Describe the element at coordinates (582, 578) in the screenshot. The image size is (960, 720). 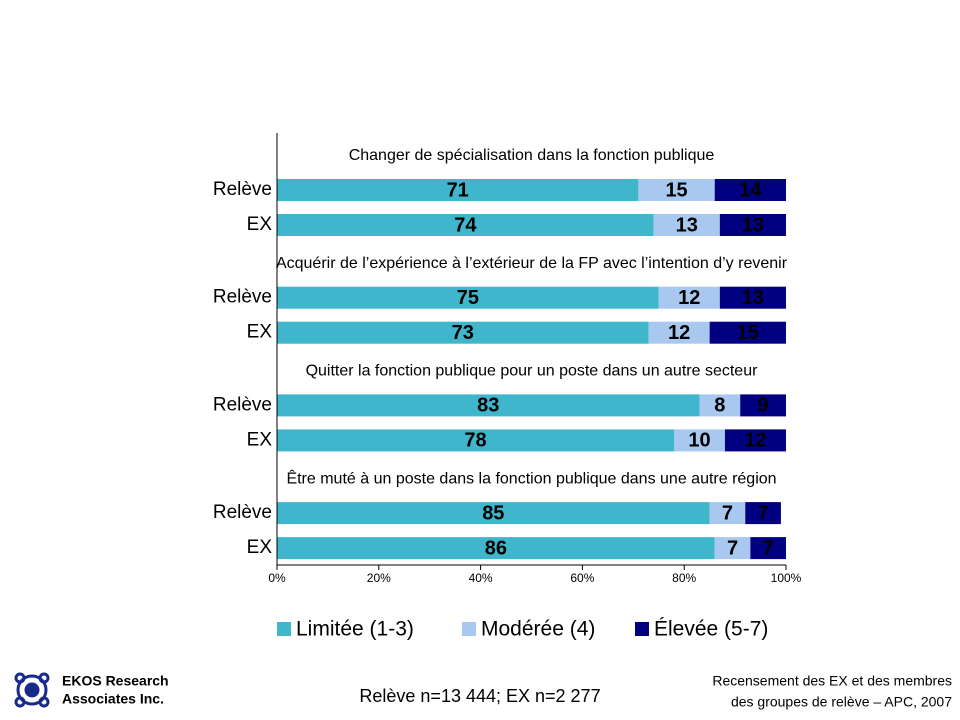
I see `x-tick-label: 60%` at that location.